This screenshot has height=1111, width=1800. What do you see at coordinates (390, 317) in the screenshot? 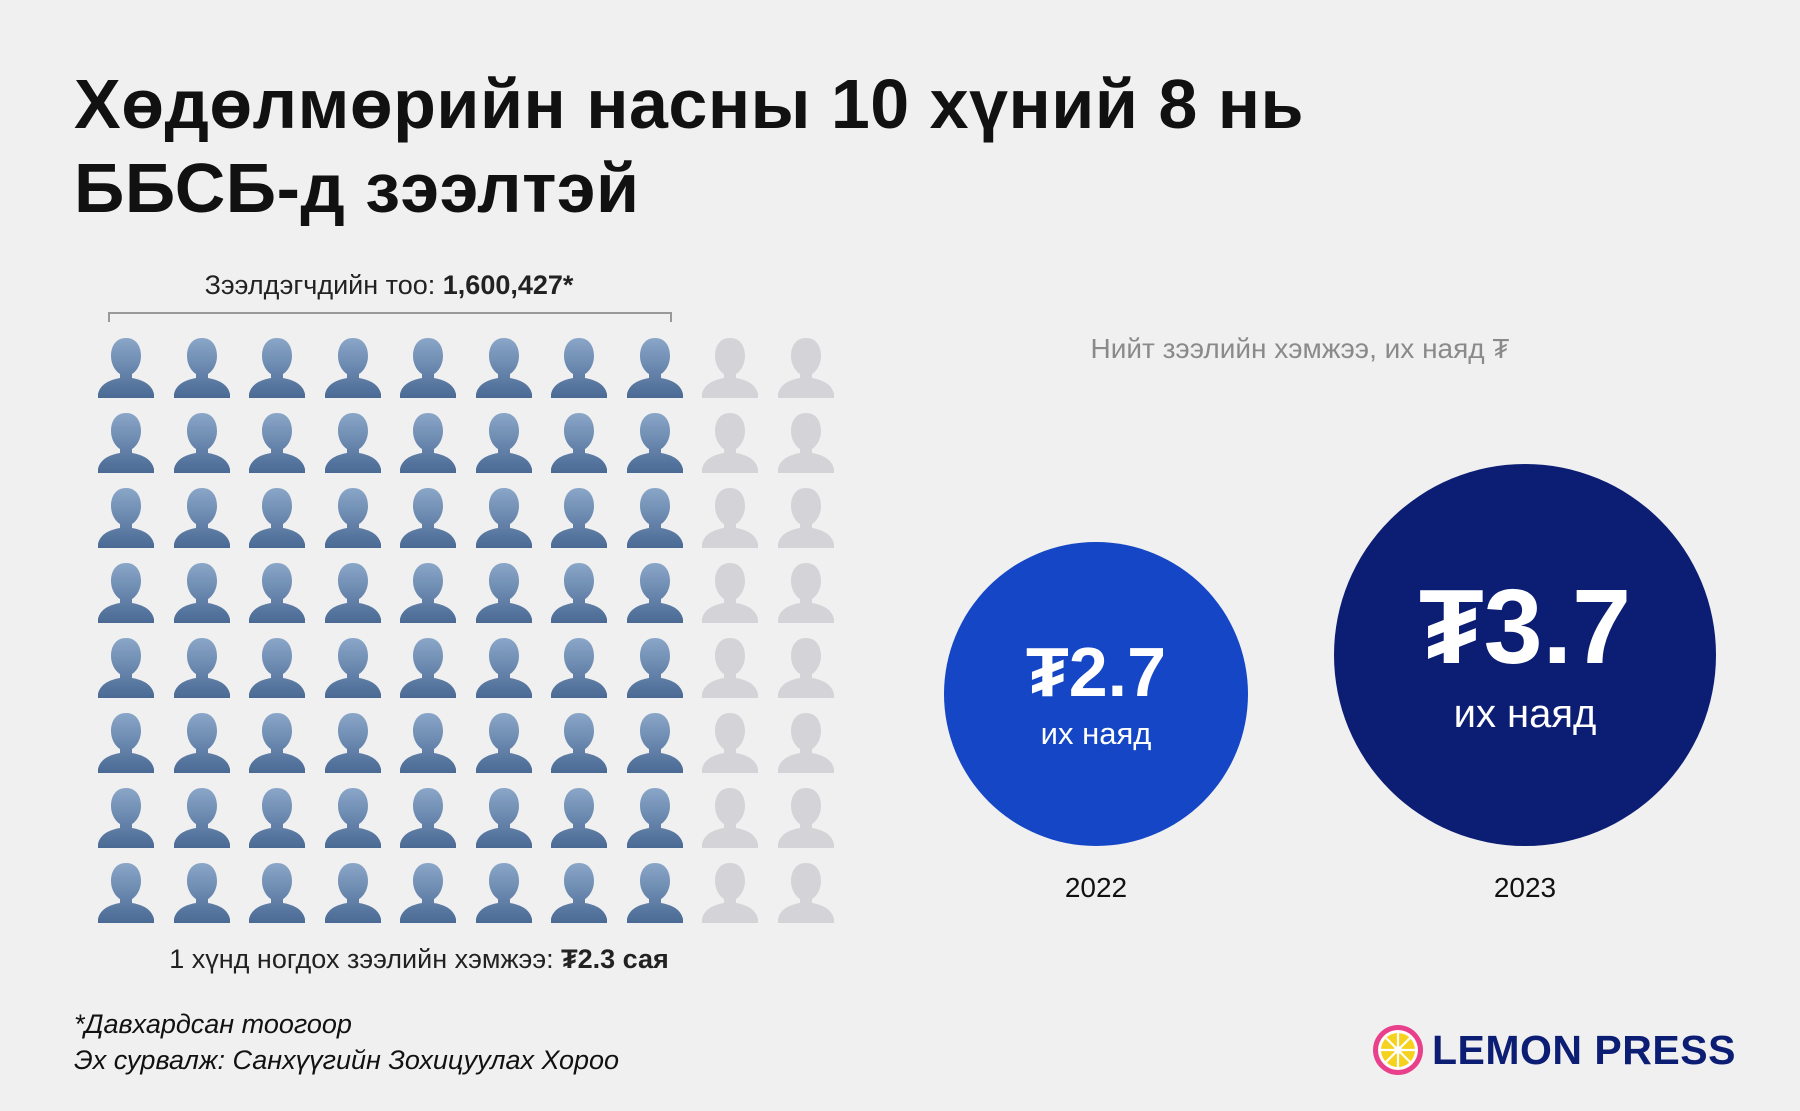
I see `borrower-bracket` at bounding box center [390, 317].